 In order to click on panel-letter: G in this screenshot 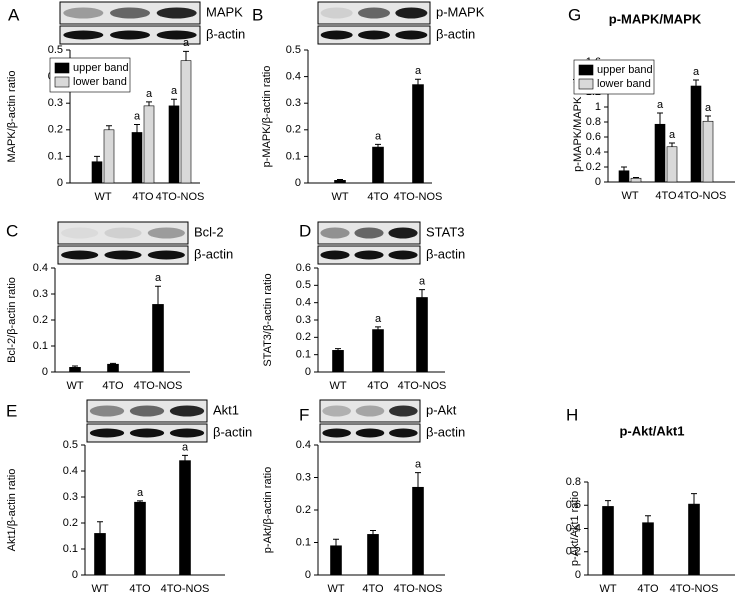, I will do `click(574, 14)`.